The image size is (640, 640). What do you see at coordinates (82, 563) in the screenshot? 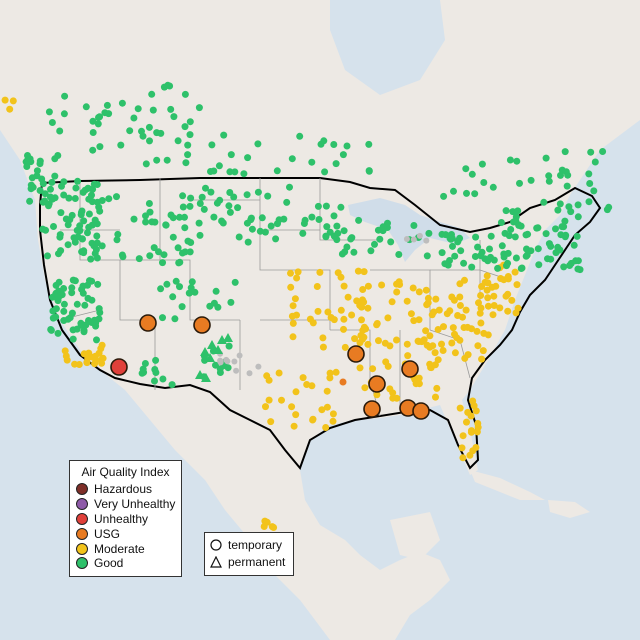
I see `legend-swatch-good` at bounding box center [82, 563].